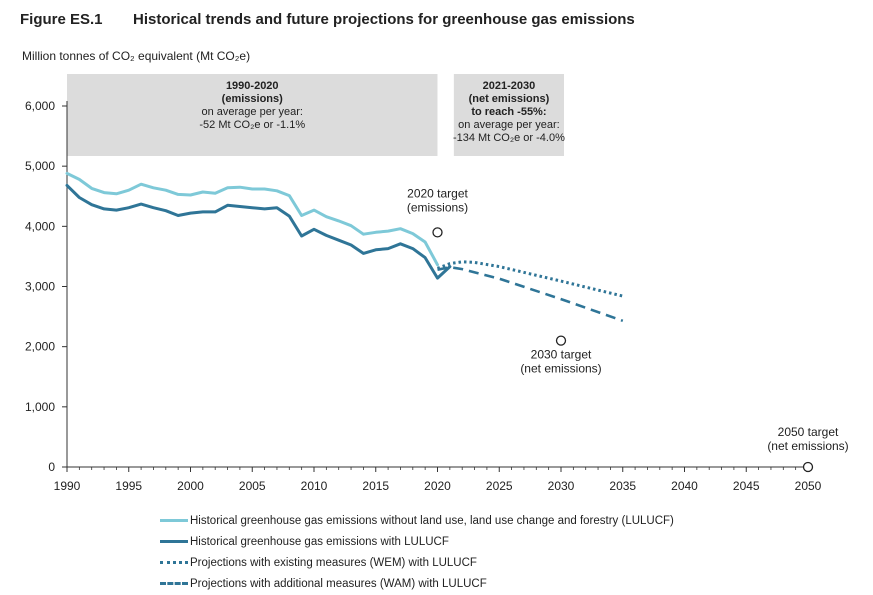  Describe the element at coordinates (622, 486) in the screenshot. I see `x-tick-label: 2035` at that location.